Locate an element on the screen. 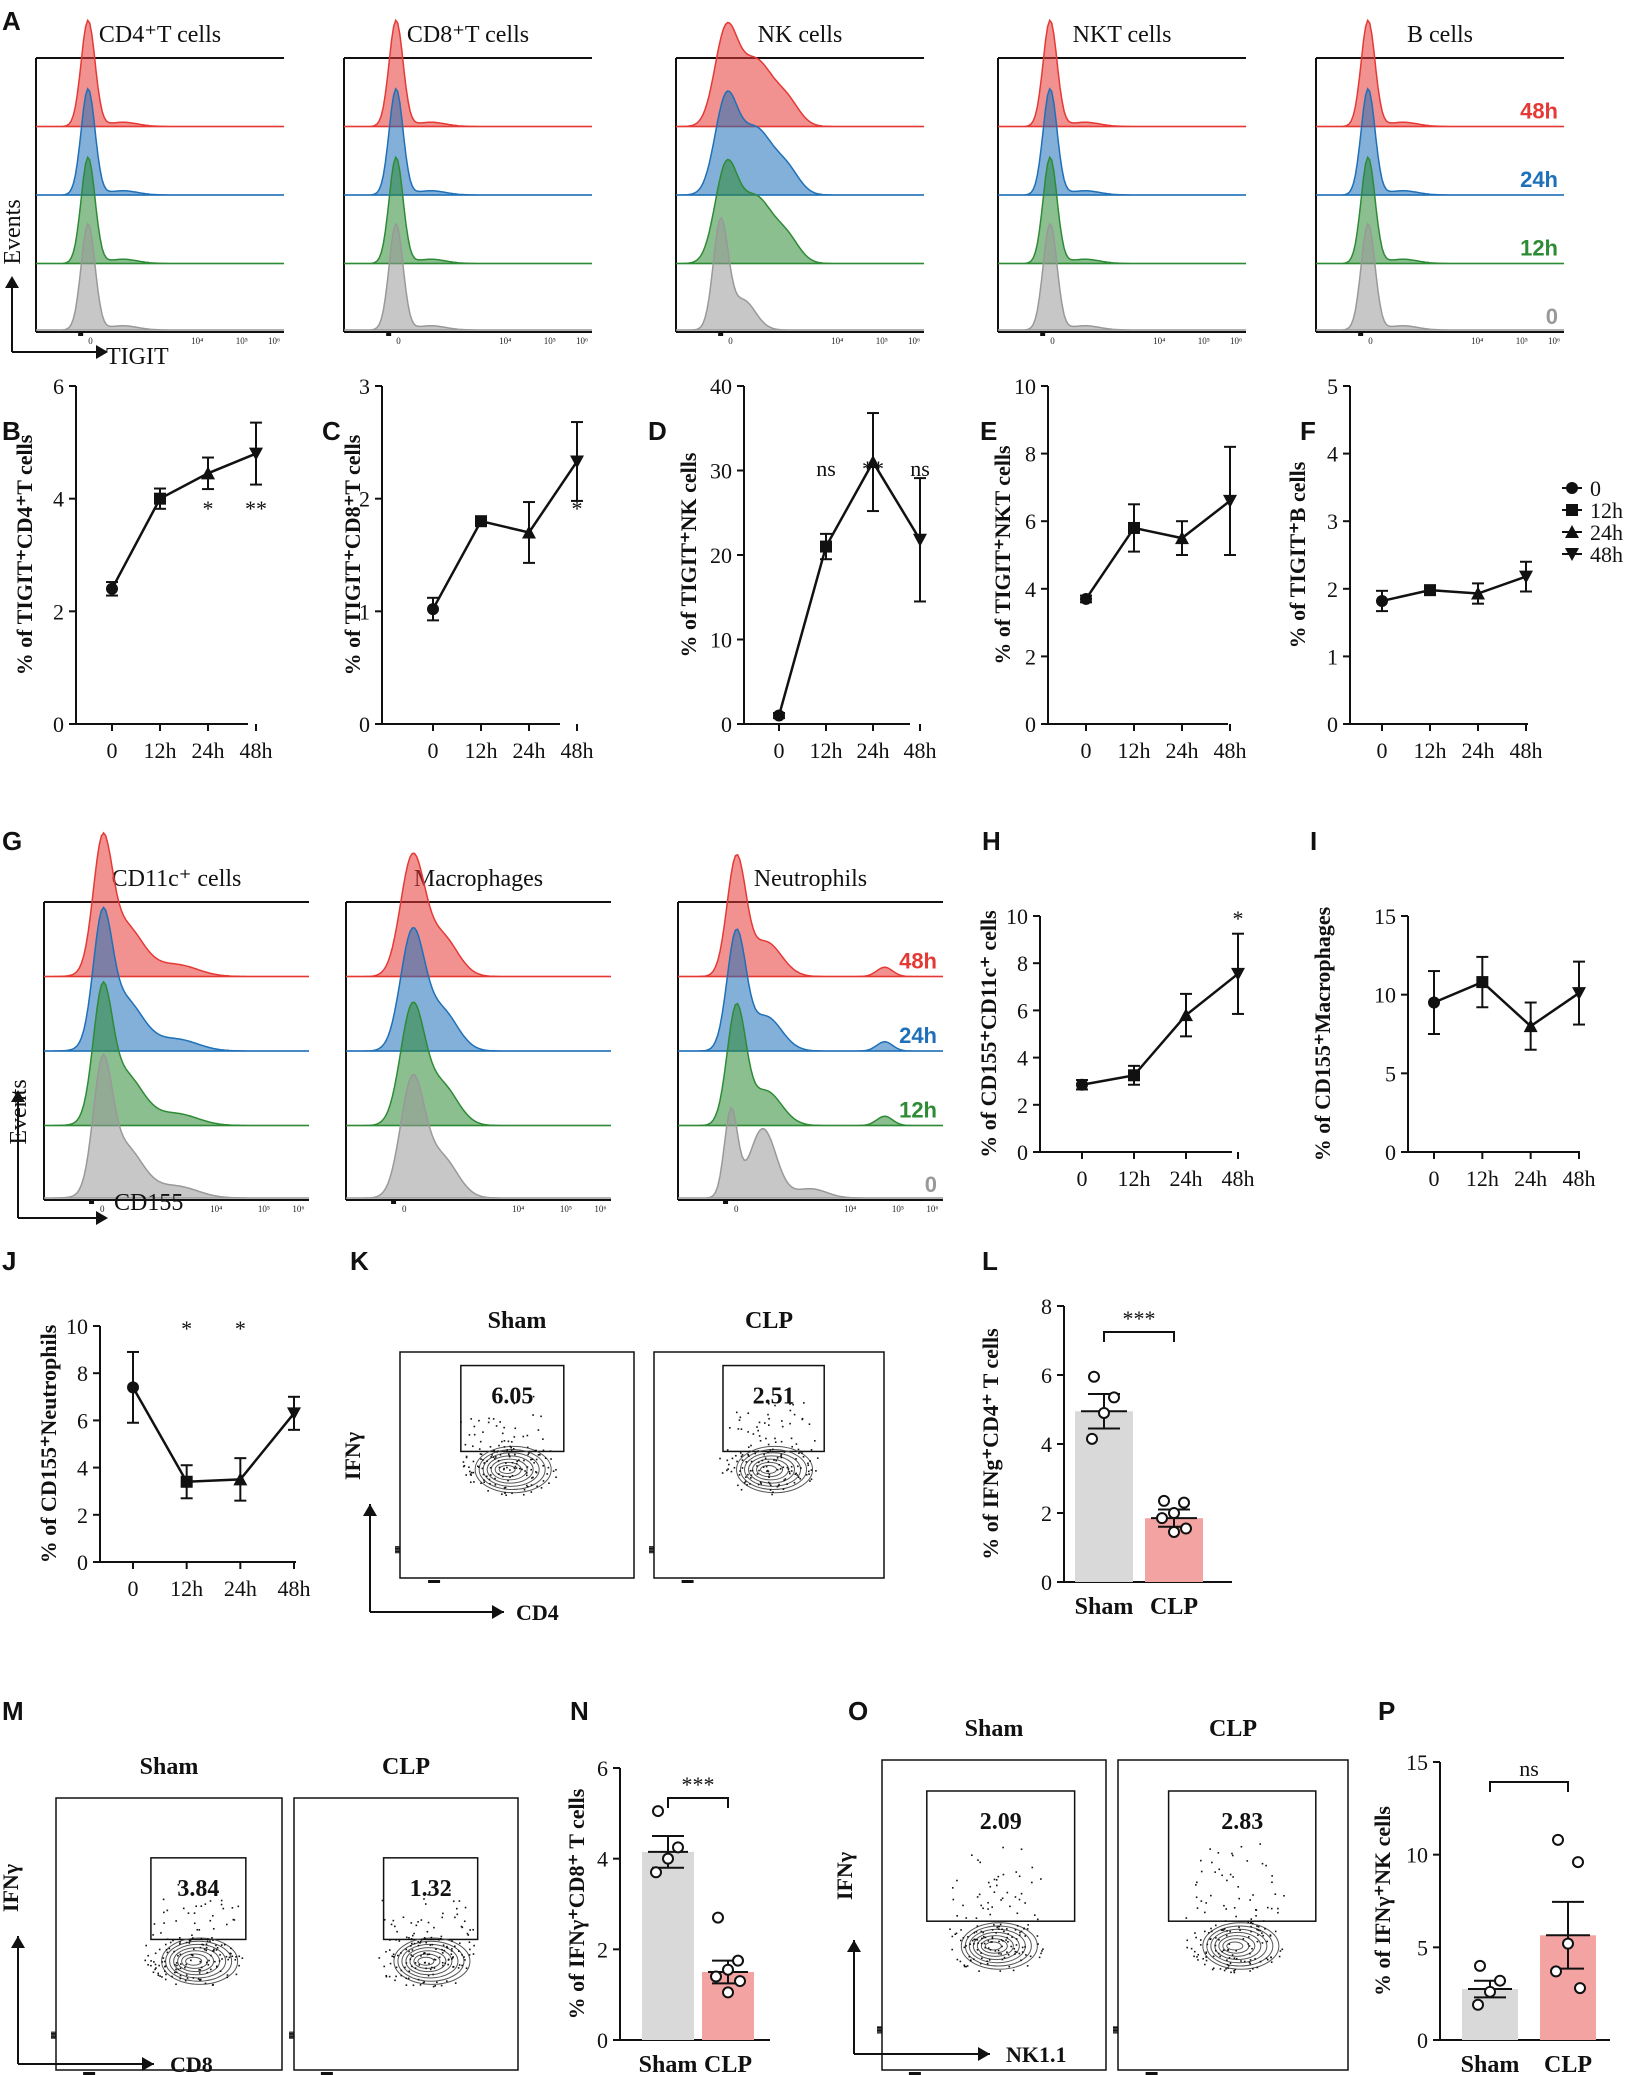  x-tick-label: CLP is located at coordinates (1568, 2063).